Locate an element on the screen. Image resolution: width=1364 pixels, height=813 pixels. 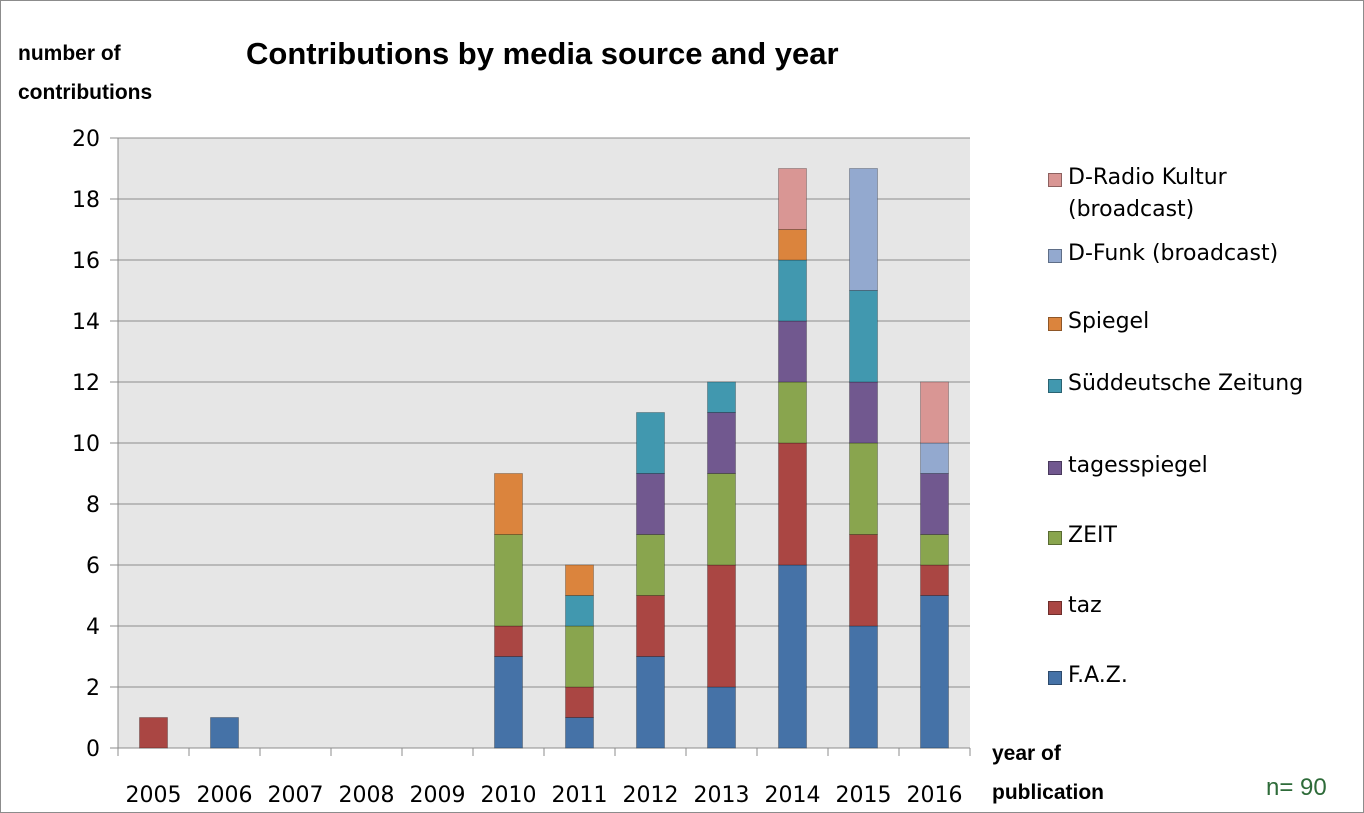
sample-size-note: n= 90 is located at coordinates (1296, 787).